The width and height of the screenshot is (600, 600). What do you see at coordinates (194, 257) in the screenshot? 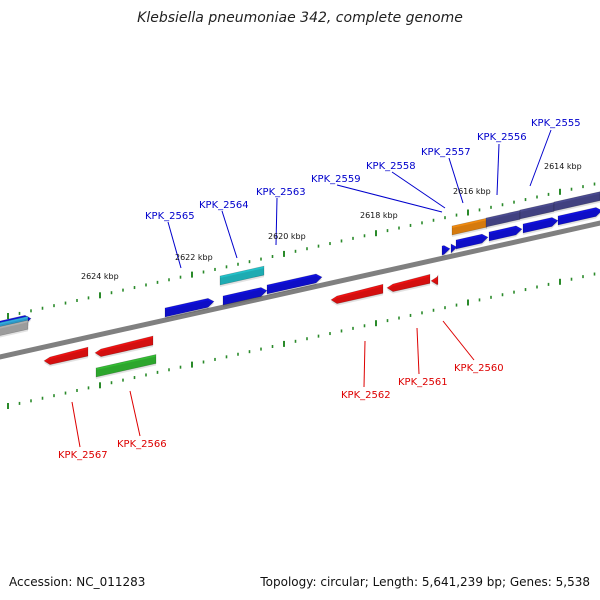
I see `scale-label-2622: 2622 kbp` at bounding box center [194, 257].